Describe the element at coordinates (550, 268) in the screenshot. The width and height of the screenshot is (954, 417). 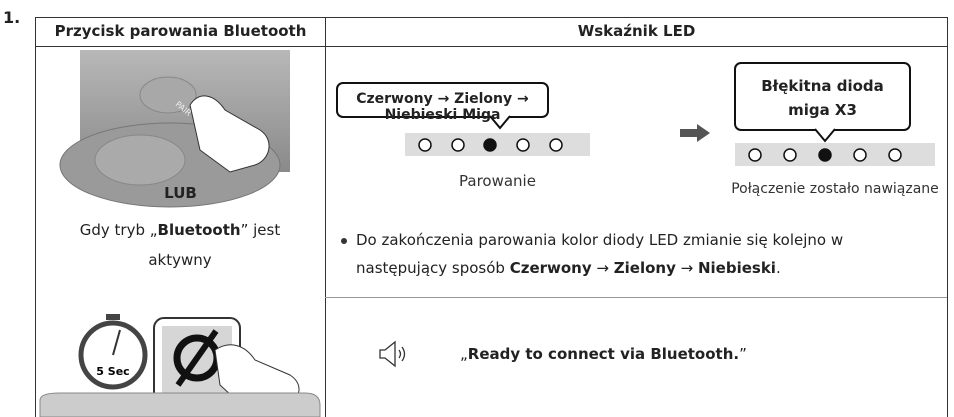
I see `bold-text: Czerwony` at that location.